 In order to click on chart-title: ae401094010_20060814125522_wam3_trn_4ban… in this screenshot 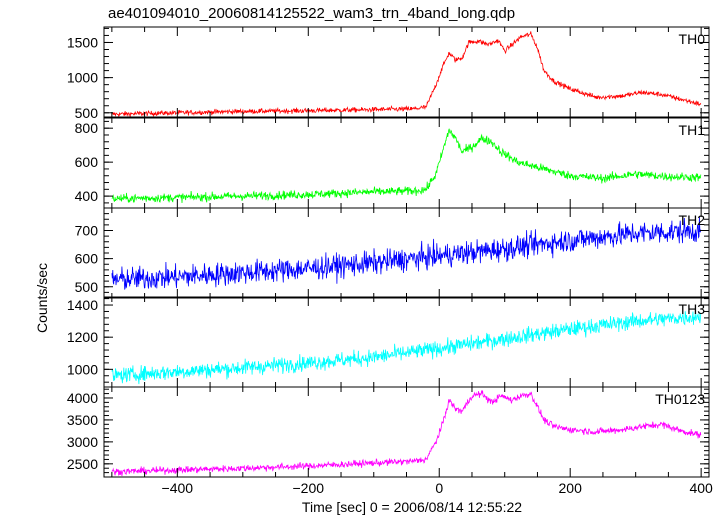, I will do `click(311, 13)`.